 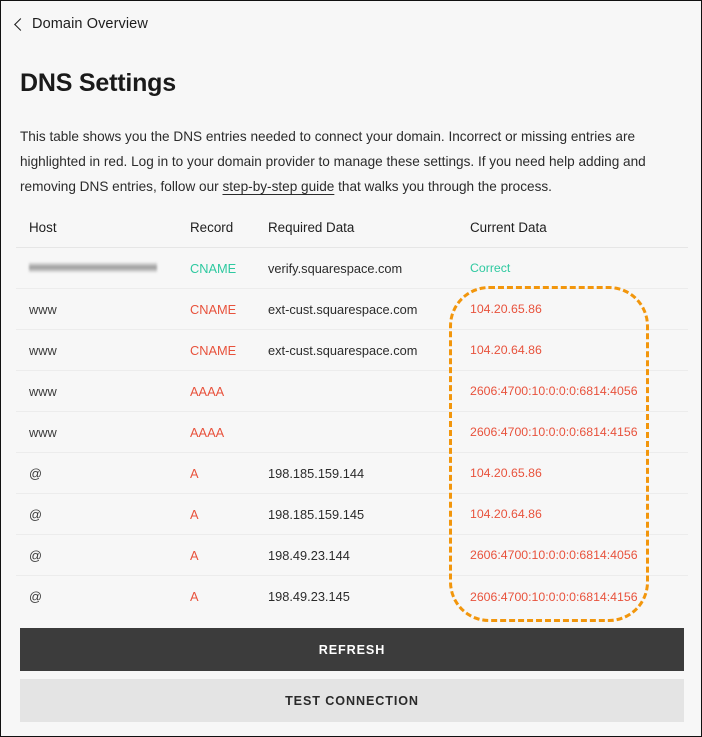 I want to click on column-header-record: Record, so click(x=212, y=227).